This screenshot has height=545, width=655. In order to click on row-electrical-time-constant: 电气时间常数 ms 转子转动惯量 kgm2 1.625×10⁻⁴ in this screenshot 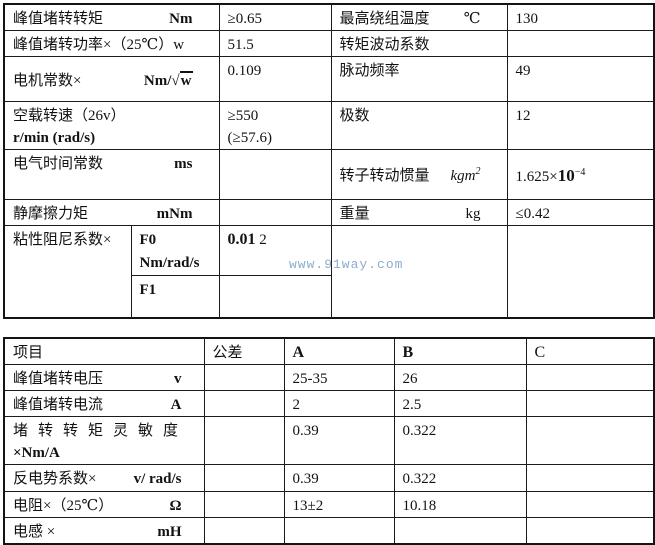, I will do `click(329, 174)`.